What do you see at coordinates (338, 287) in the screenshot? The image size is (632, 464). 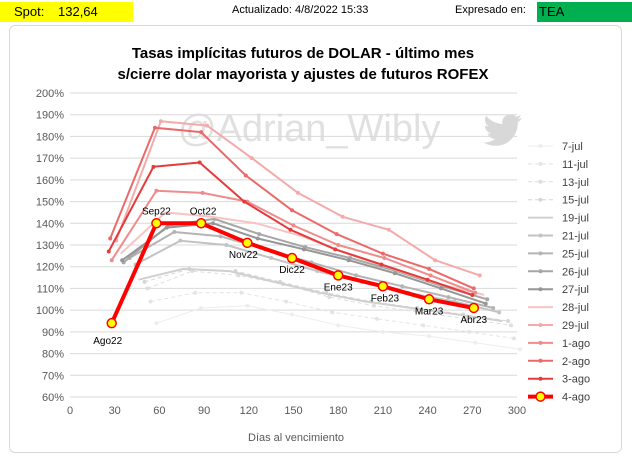 I see `point-label: Ene23` at bounding box center [338, 287].